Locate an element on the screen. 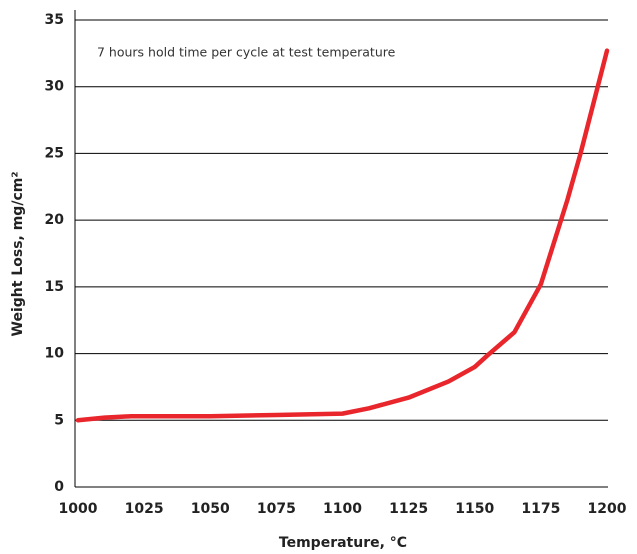 The width and height of the screenshot is (637, 554). x-tick-label: 1050 is located at coordinates (210, 509).